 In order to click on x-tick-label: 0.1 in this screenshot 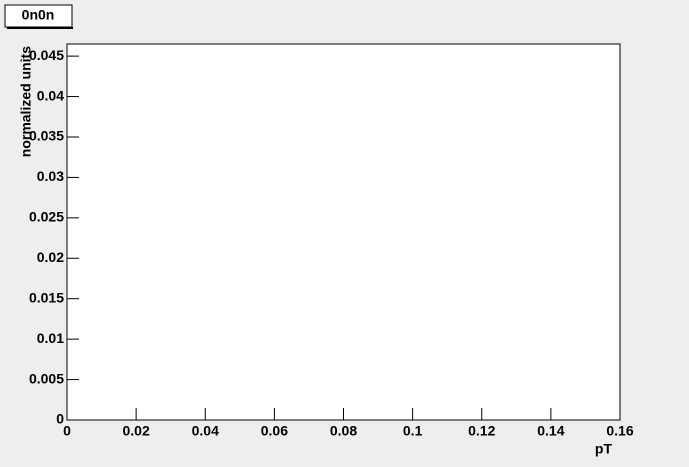, I will do `click(413, 431)`.